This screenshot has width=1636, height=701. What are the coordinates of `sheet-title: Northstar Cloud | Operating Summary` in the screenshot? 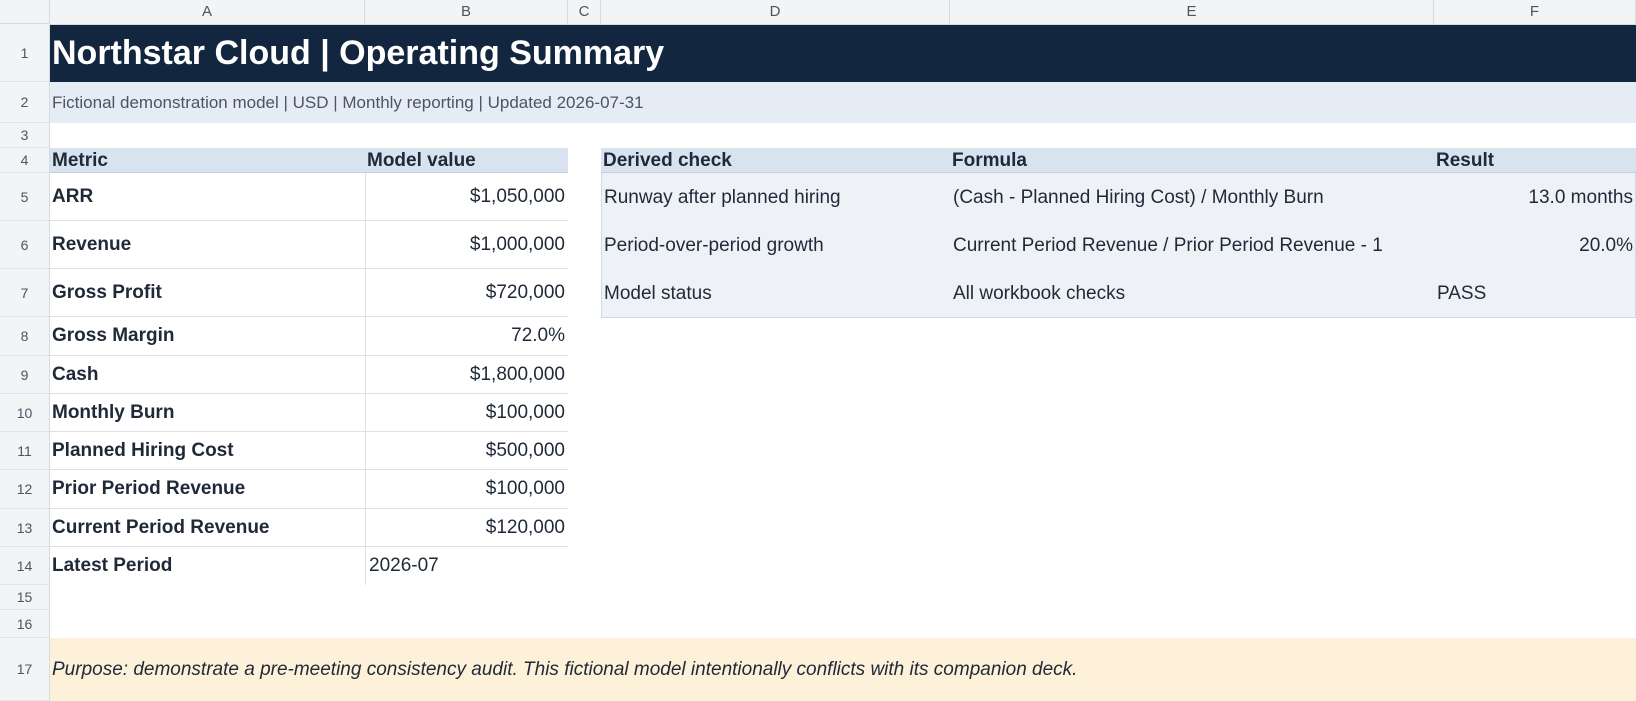 It's located at (843, 53).